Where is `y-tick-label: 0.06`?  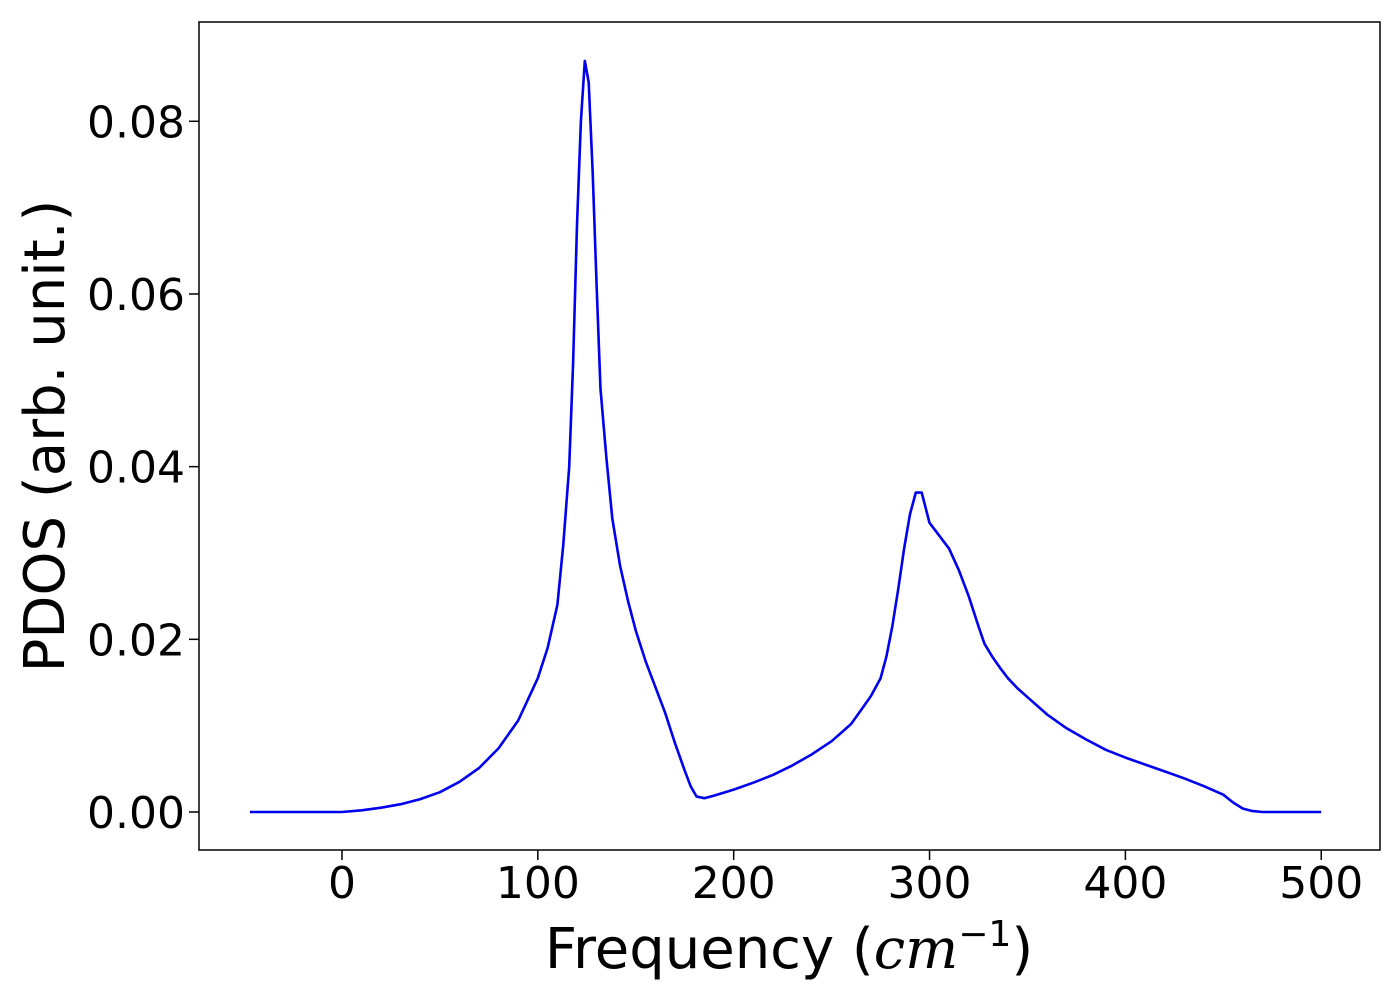
y-tick-label: 0.06 is located at coordinates (136, 295).